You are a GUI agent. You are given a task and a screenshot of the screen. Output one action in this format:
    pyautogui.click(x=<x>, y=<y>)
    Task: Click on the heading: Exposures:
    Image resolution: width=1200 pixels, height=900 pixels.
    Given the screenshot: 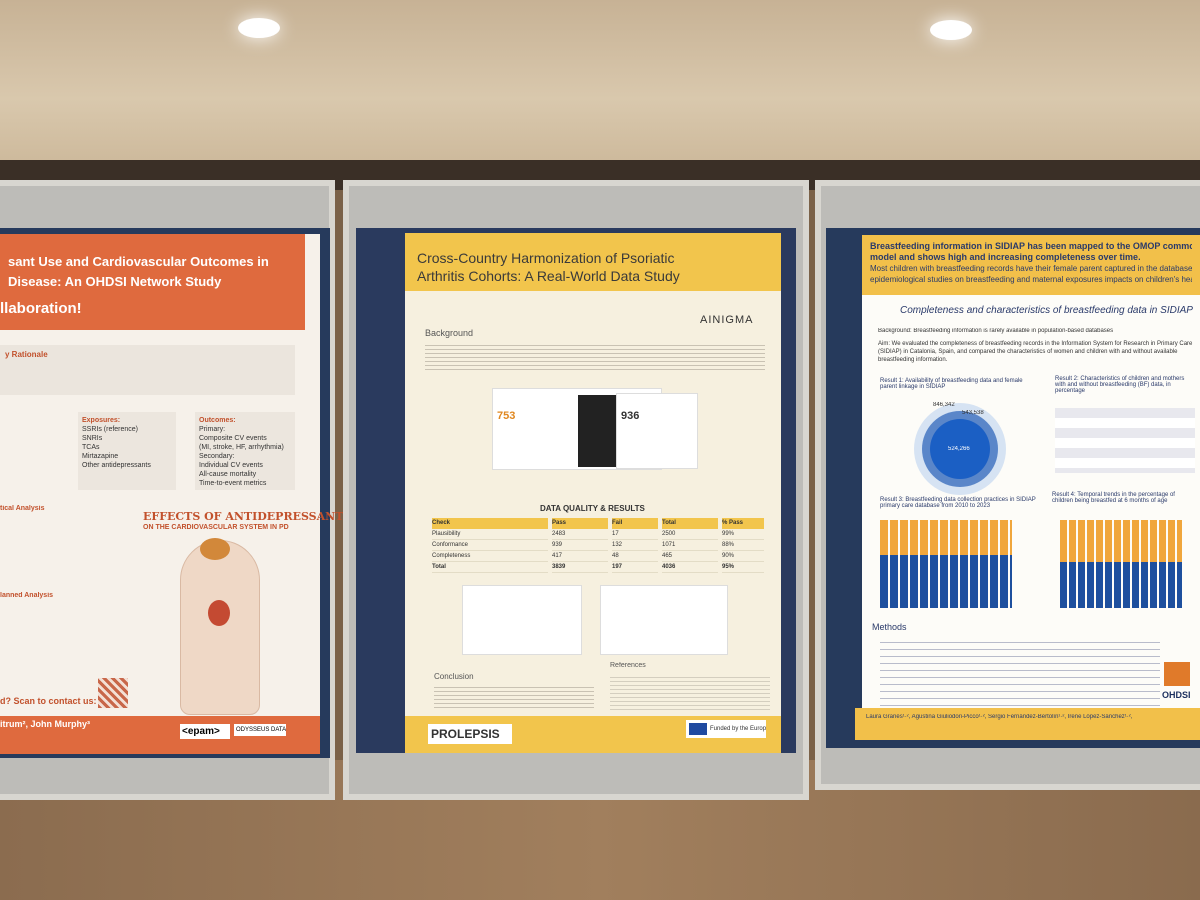 What is the action you would take?
    pyautogui.click(x=101, y=420)
    